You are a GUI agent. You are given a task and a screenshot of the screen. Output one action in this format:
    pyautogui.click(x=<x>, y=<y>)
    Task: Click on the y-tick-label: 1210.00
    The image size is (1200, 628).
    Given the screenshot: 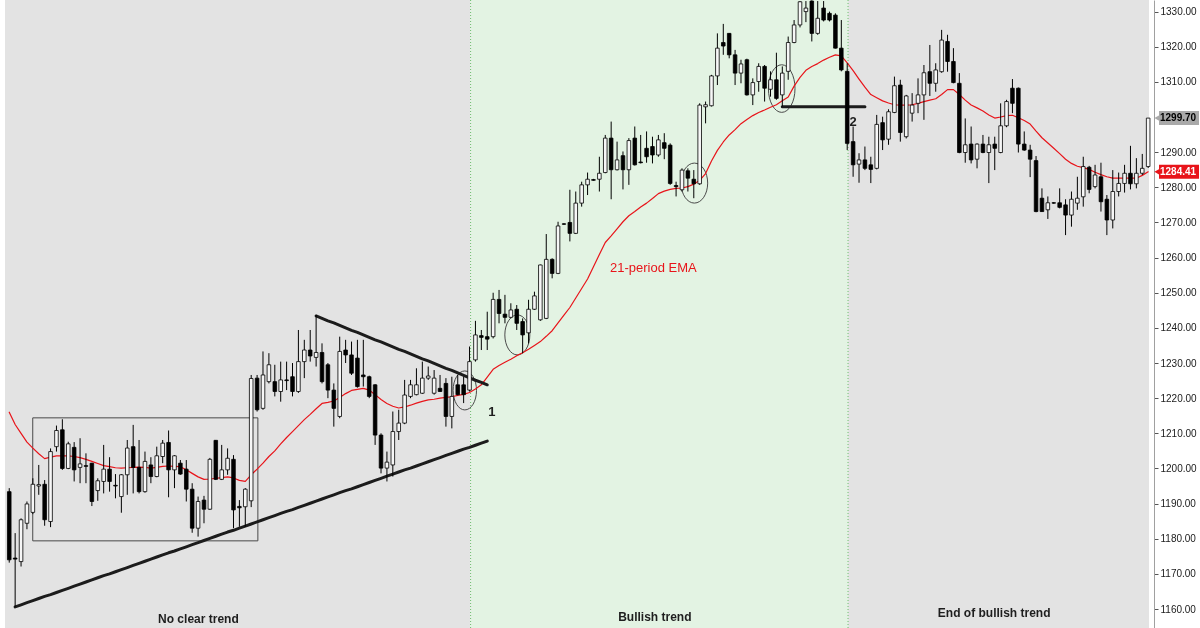 What is the action you would take?
    pyautogui.click(x=1179, y=433)
    